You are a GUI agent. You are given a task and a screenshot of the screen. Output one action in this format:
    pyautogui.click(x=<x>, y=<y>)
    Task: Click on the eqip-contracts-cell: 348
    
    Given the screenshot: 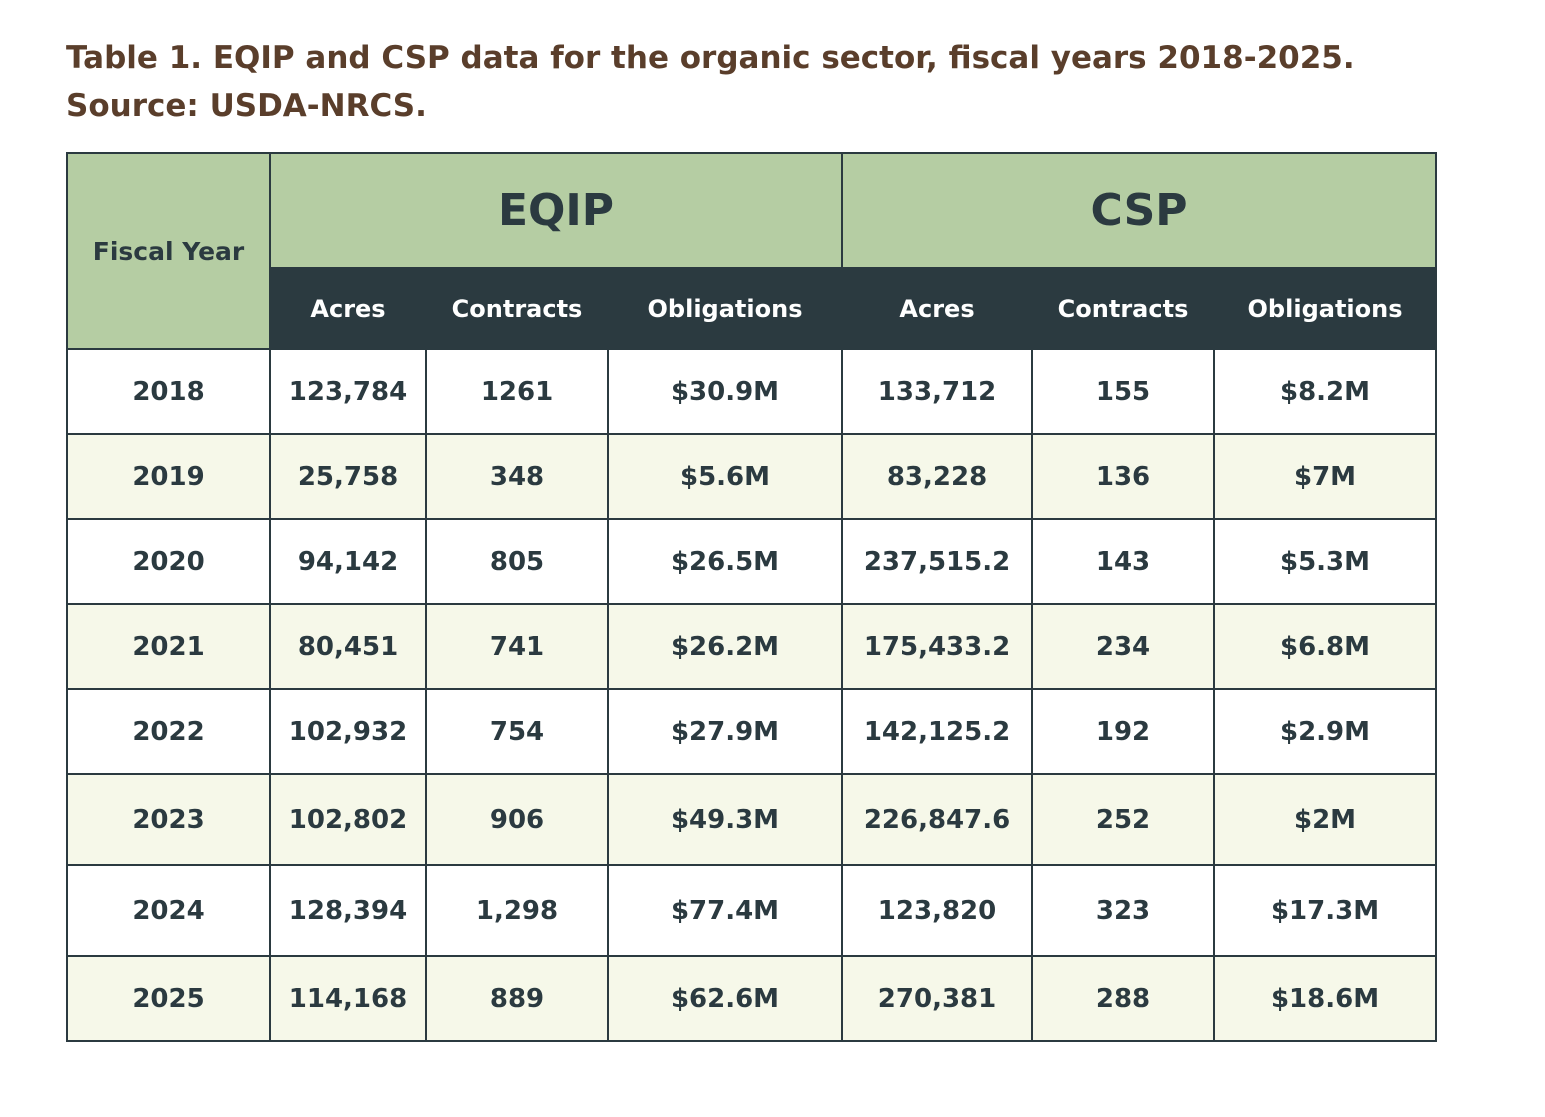 What is the action you would take?
    pyautogui.click(x=517, y=476)
    